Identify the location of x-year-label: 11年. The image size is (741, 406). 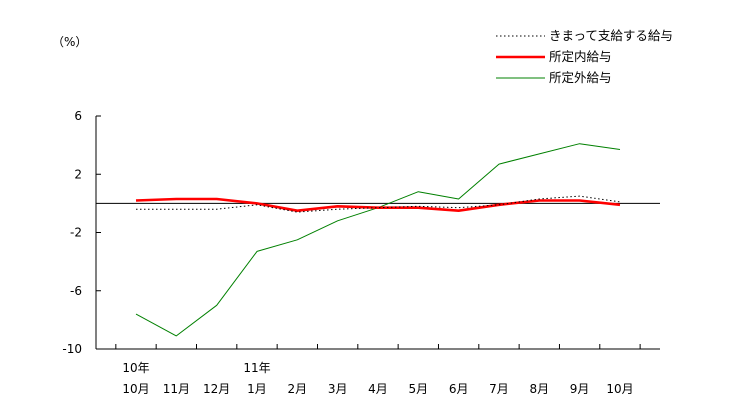
(256, 368).